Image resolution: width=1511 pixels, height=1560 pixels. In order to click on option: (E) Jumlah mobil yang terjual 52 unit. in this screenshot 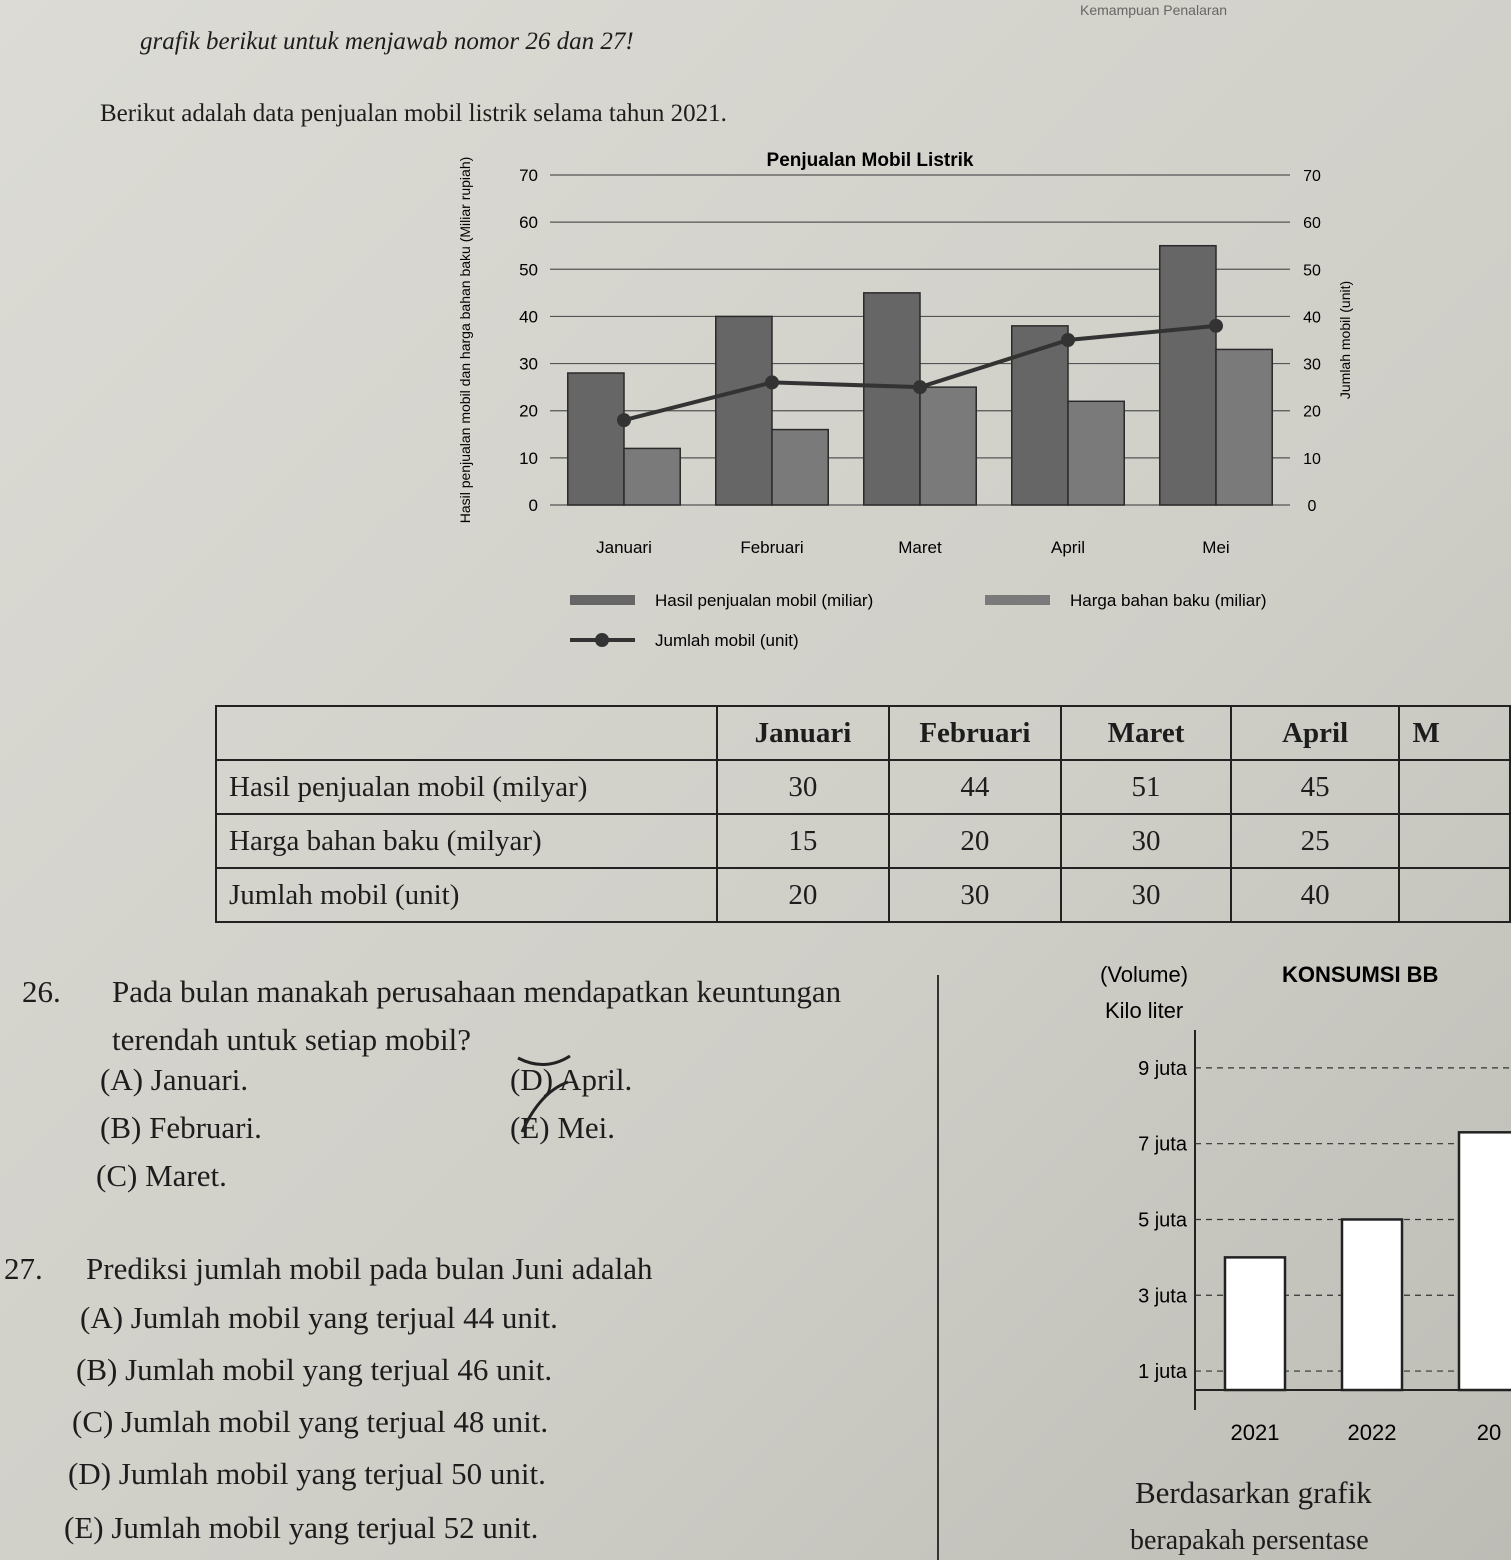, I will do `click(301, 1528)`.